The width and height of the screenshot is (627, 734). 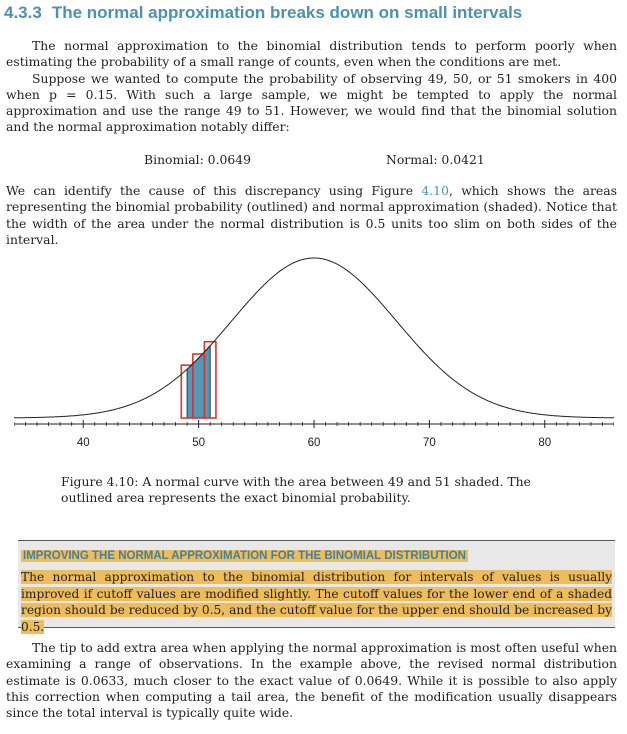 What do you see at coordinates (23, 12) in the screenshot?
I see `section-number: 4.3.3` at bounding box center [23, 12].